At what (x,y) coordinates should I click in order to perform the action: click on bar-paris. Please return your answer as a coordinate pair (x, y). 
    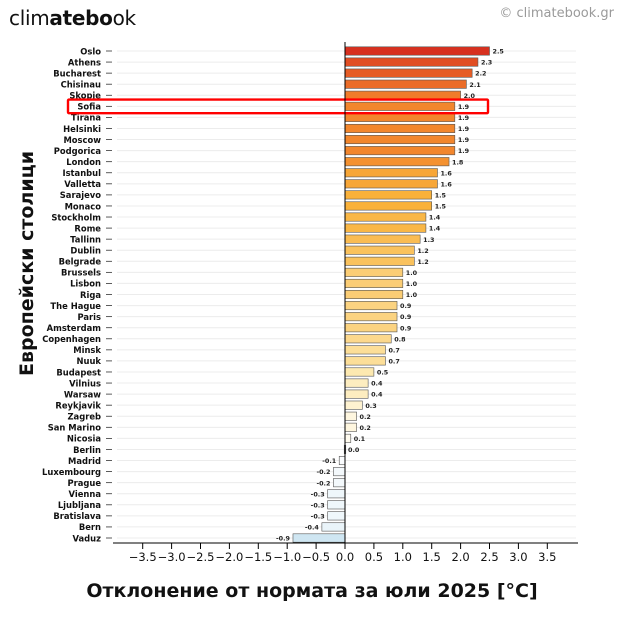
    Looking at the image, I should click on (371, 317).